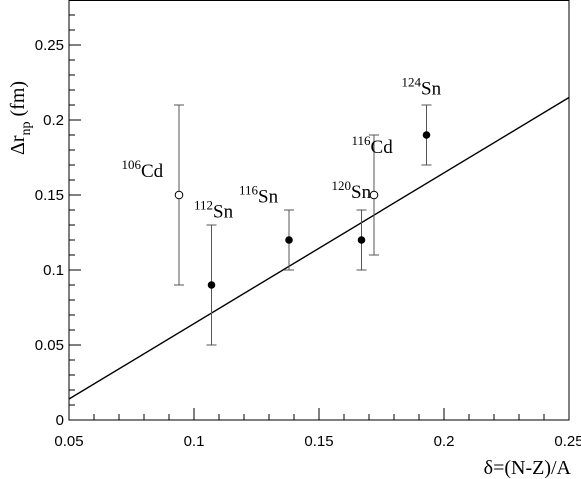  I want to click on point-label: 116Cd, so click(373, 145).